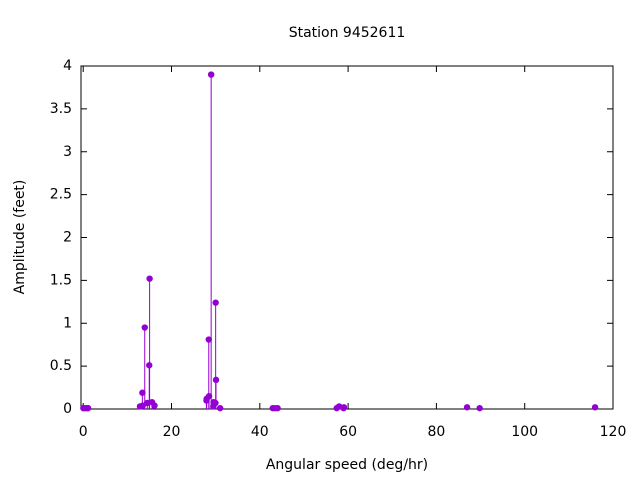 This screenshot has height=480, width=640. What do you see at coordinates (20, 237) in the screenshot?
I see `y-axis-label: Amplitude (feet)` at bounding box center [20, 237].